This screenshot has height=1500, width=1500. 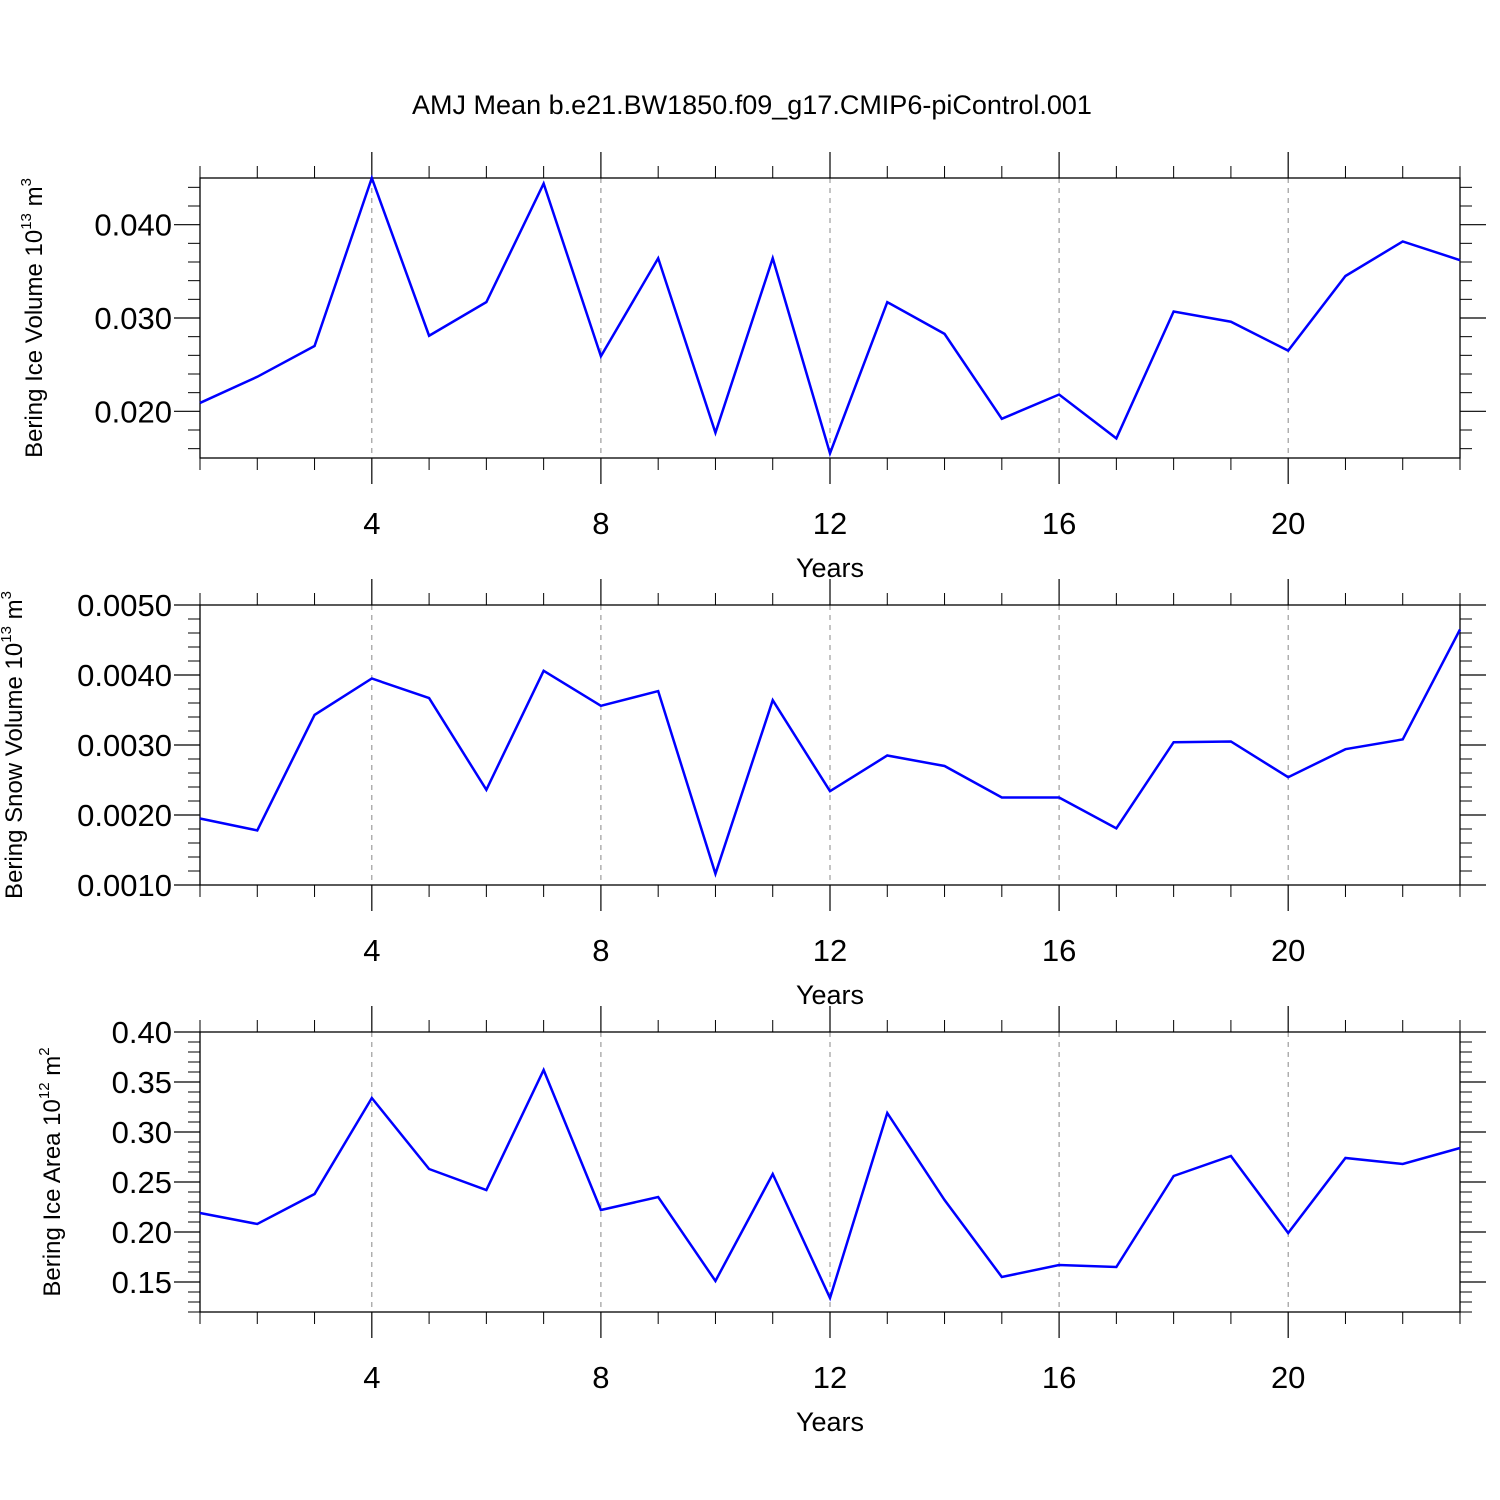 I want to click on y-axis-label: Bering Ice Area 1012 m2, so click(x=51, y=1171).